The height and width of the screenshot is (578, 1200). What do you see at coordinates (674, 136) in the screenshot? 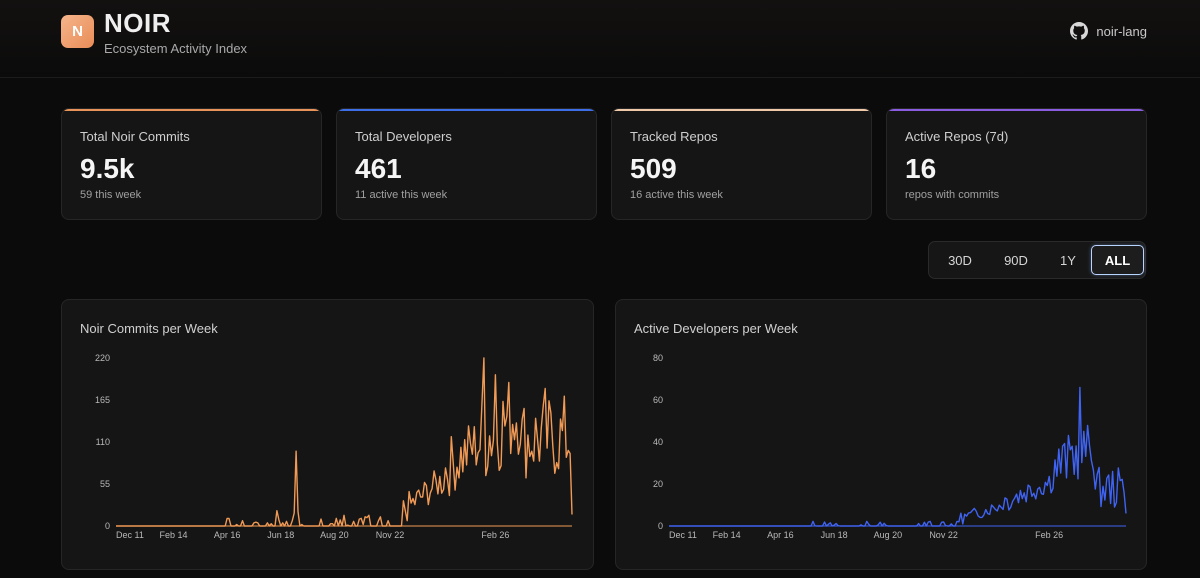
I see `stat-label: Tracked Repos` at bounding box center [674, 136].